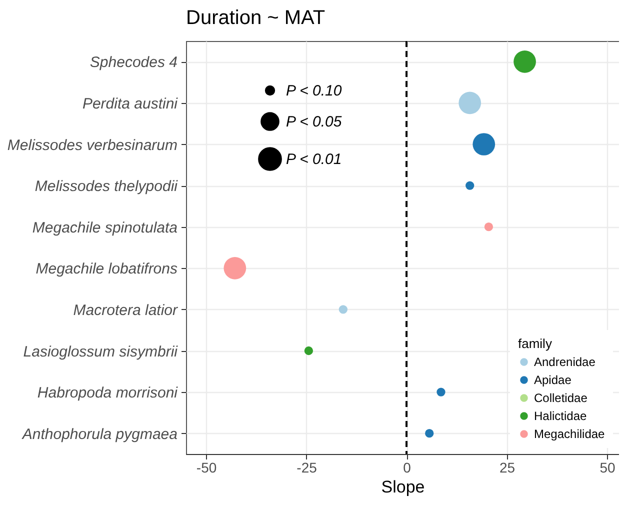 This screenshot has height=514, width=629. Describe the element at coordinates (130, 103) in the screenshot. I see `y-tick-label: Perdita austini` at that location.